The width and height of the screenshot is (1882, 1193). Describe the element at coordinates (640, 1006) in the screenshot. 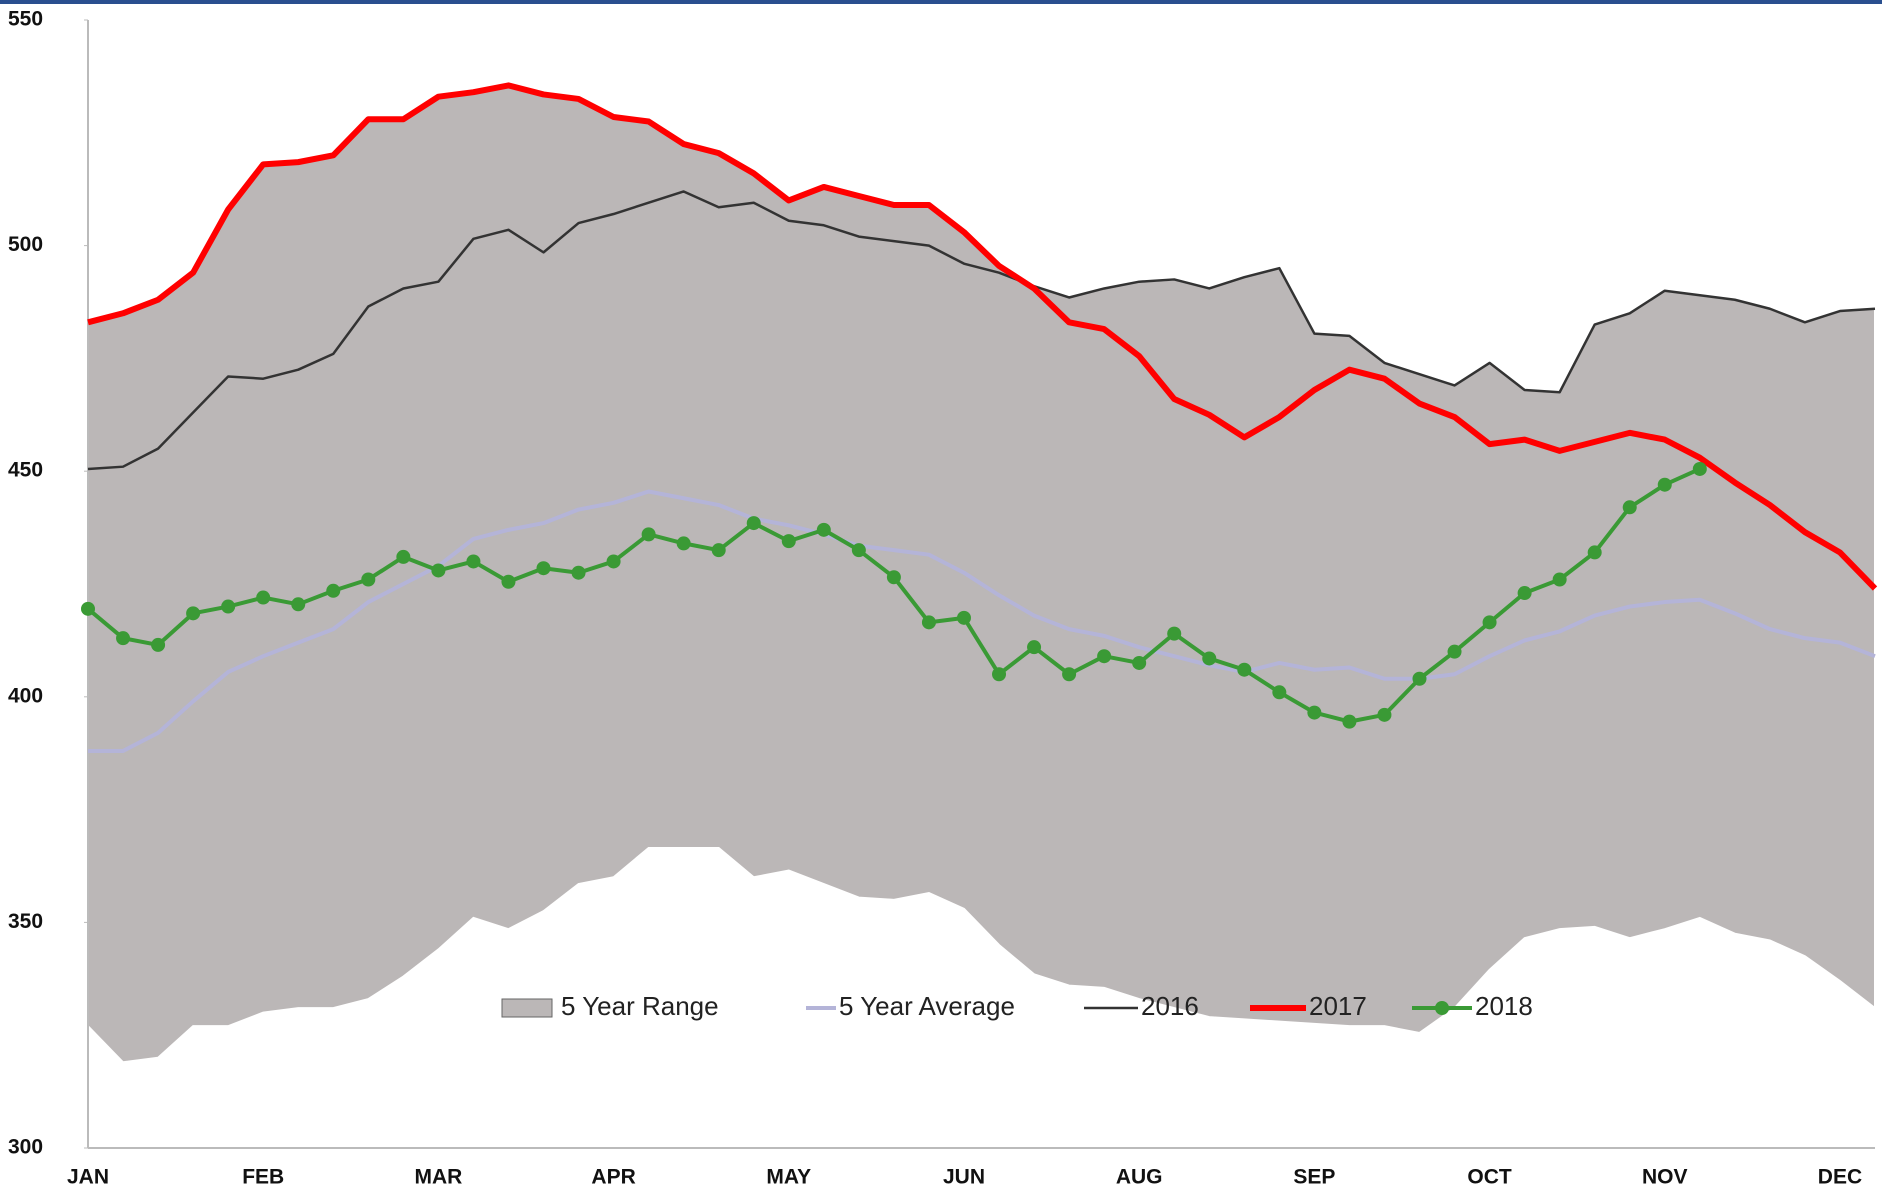

I see `legend-label: 5 Year Range` at that location.